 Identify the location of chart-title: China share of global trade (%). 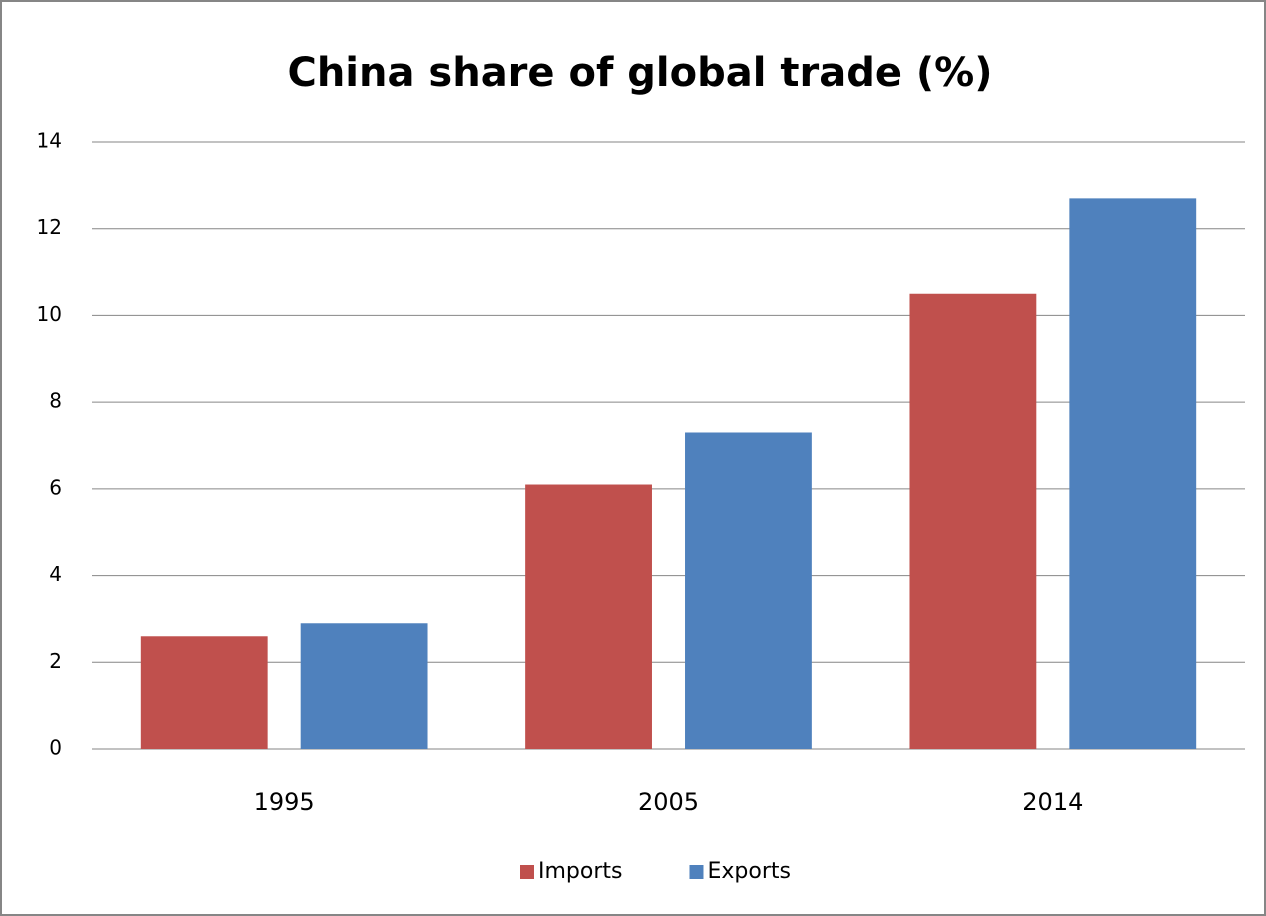
(639, 73).